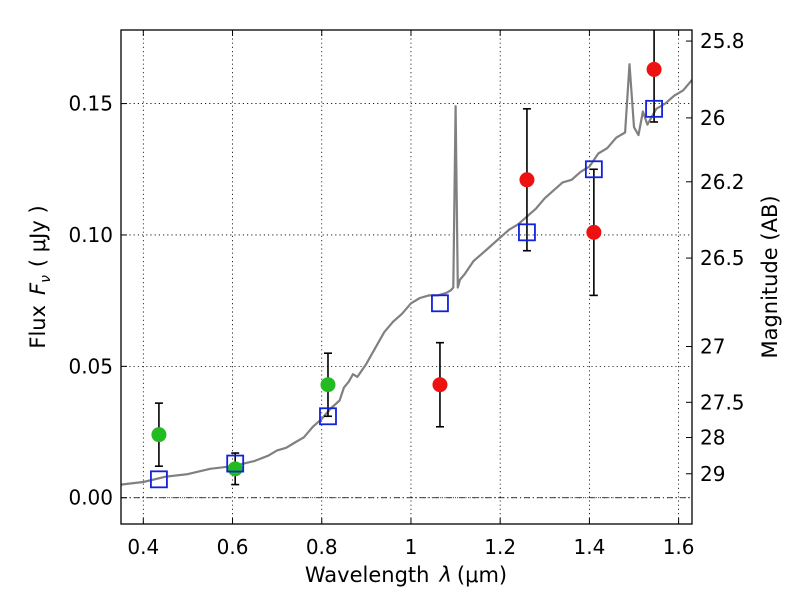 The width and height of the screenshot is (800, 600). I want to click on x-axis-label: Wavelength λ (μm), so click(406, 575).